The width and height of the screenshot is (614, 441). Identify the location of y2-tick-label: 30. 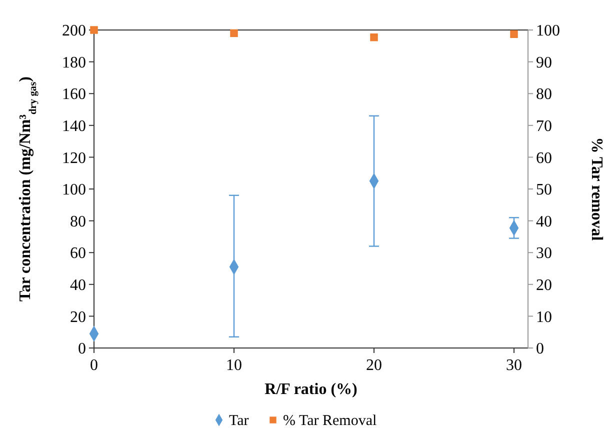
(544, 253).